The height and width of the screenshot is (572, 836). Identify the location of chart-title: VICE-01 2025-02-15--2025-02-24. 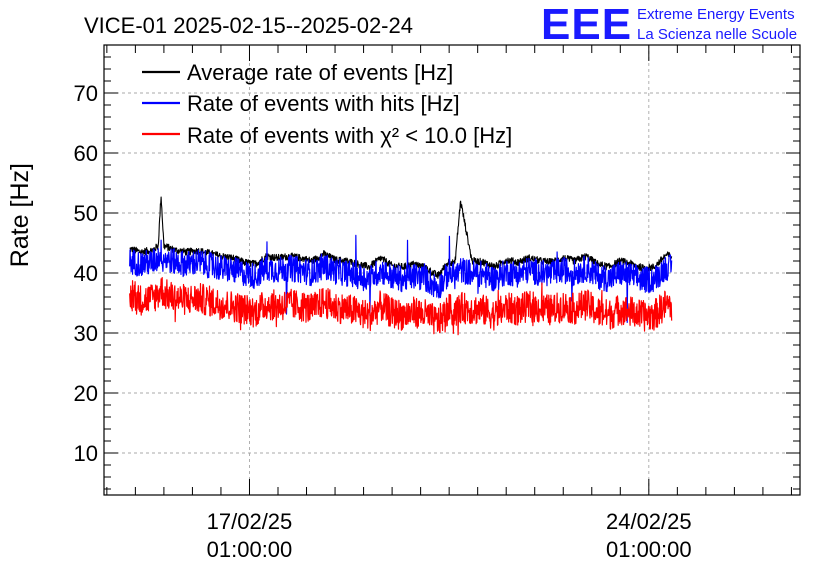
(248, 25).